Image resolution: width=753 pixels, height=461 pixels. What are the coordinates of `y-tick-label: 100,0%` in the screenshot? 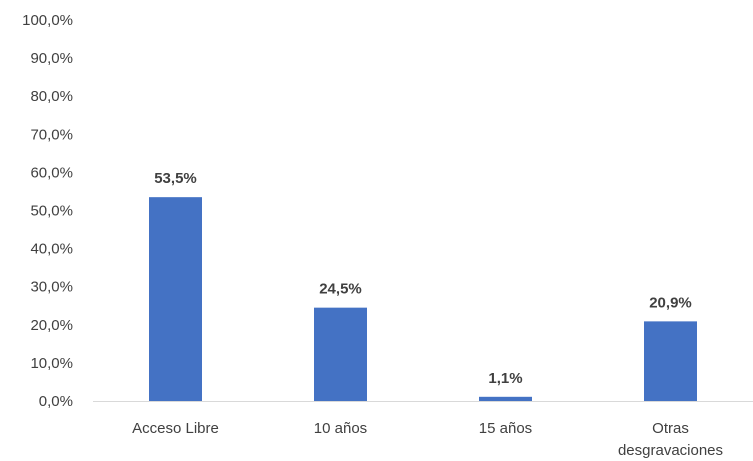 It's located at (47, 20).